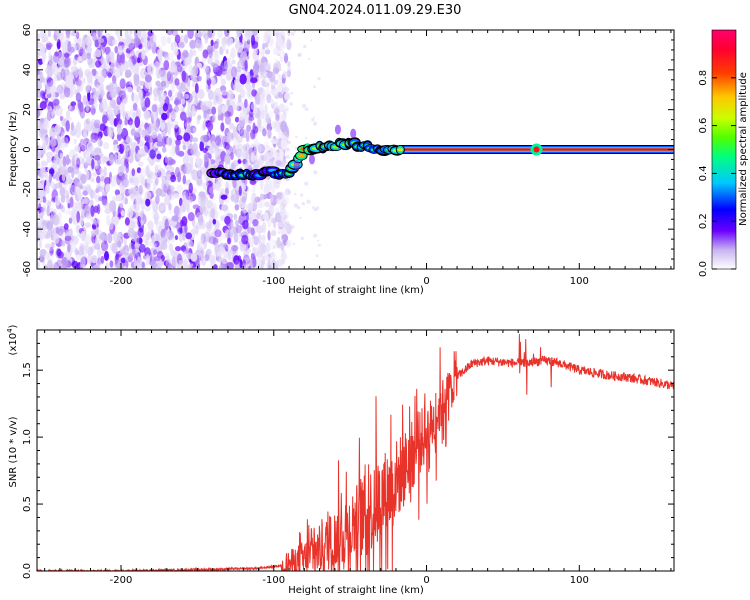 The image size is (750, 600). What do you see at coordinates (27, 149) in the screenshot?
I see `y-tick-label: 0` at bounding box center [27, 149].